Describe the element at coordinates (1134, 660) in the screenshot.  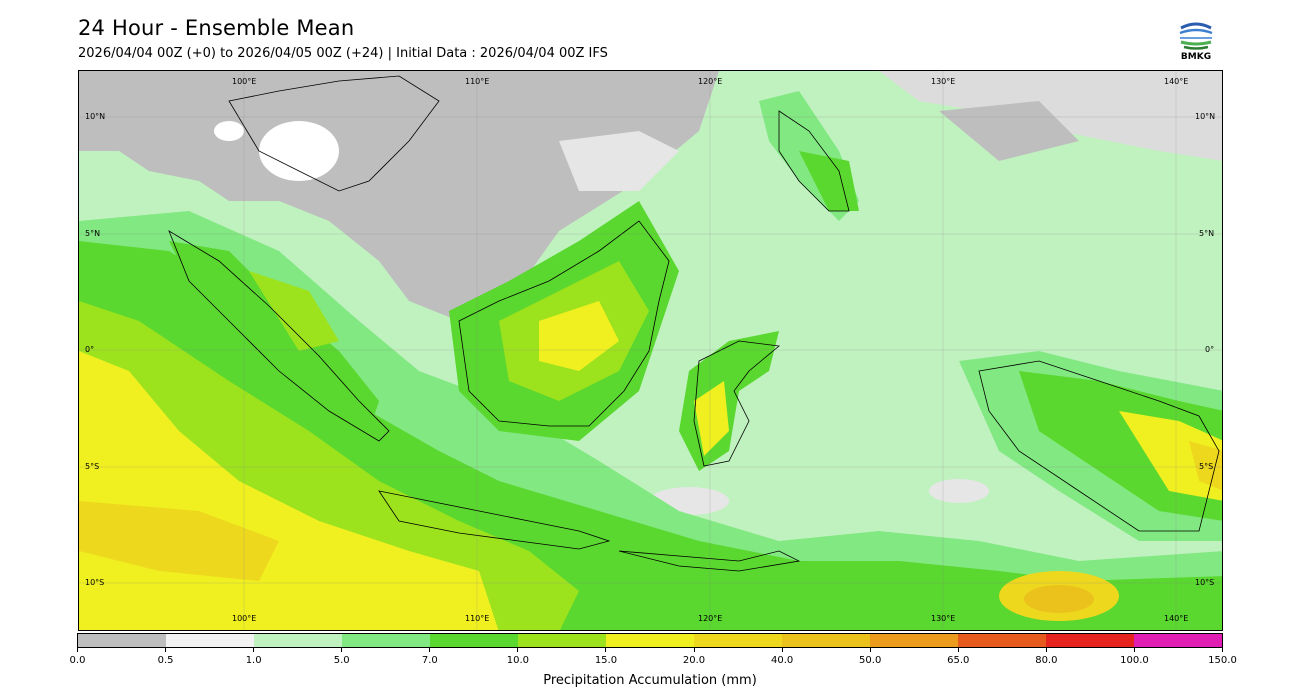
I see `colorbar-tick-label: 100.0` at that location.